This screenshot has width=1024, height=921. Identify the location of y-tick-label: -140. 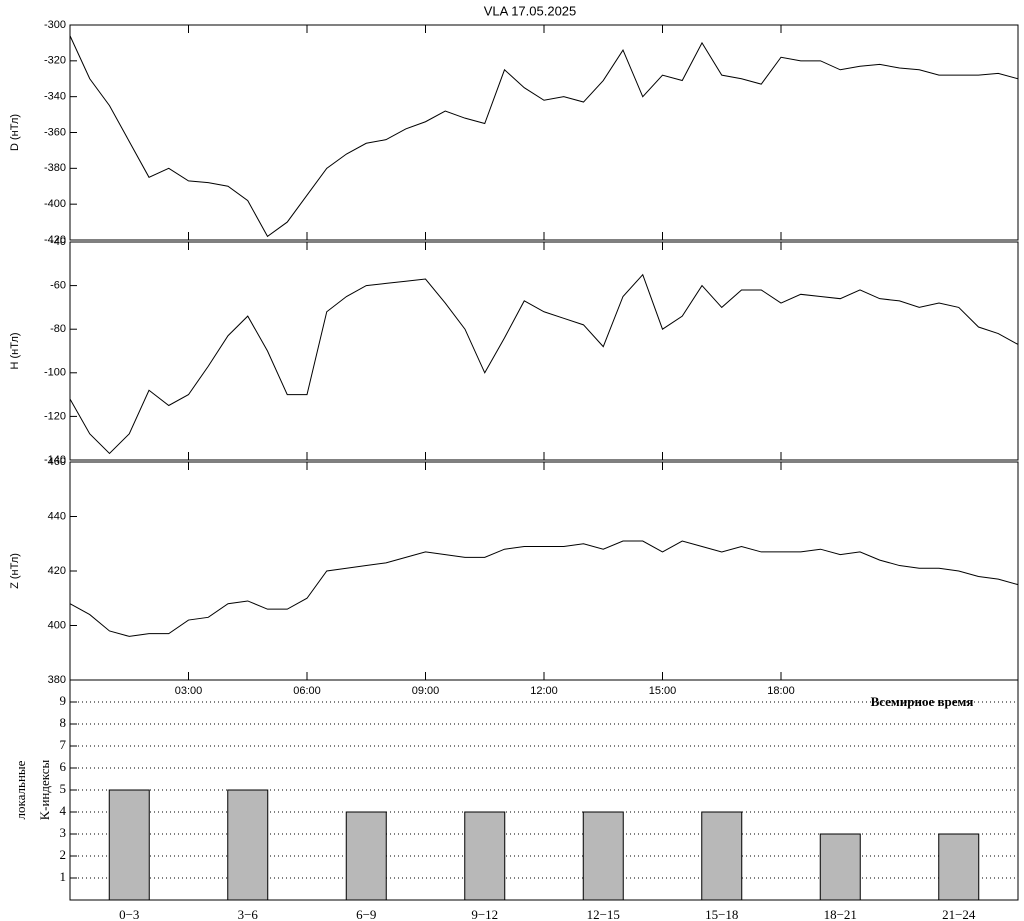
(55, 460).